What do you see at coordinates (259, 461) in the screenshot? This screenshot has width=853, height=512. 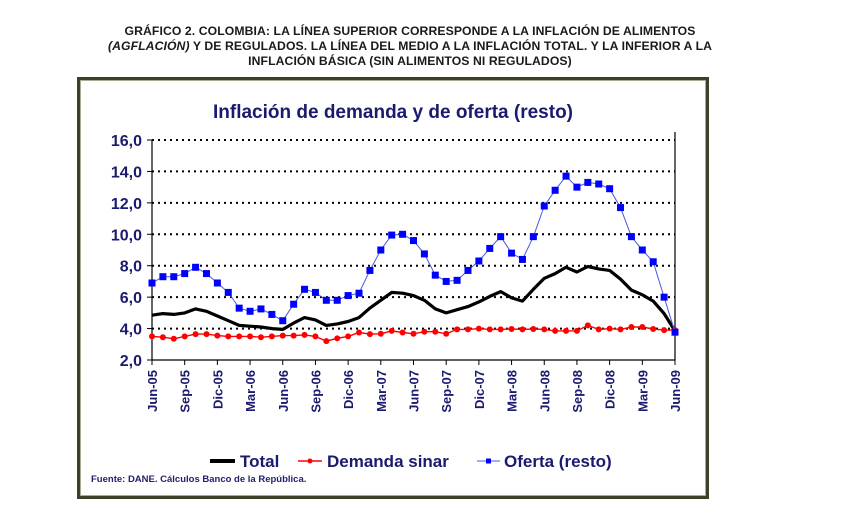 I see `legend-label: Total` at bounding box center [259, 461].